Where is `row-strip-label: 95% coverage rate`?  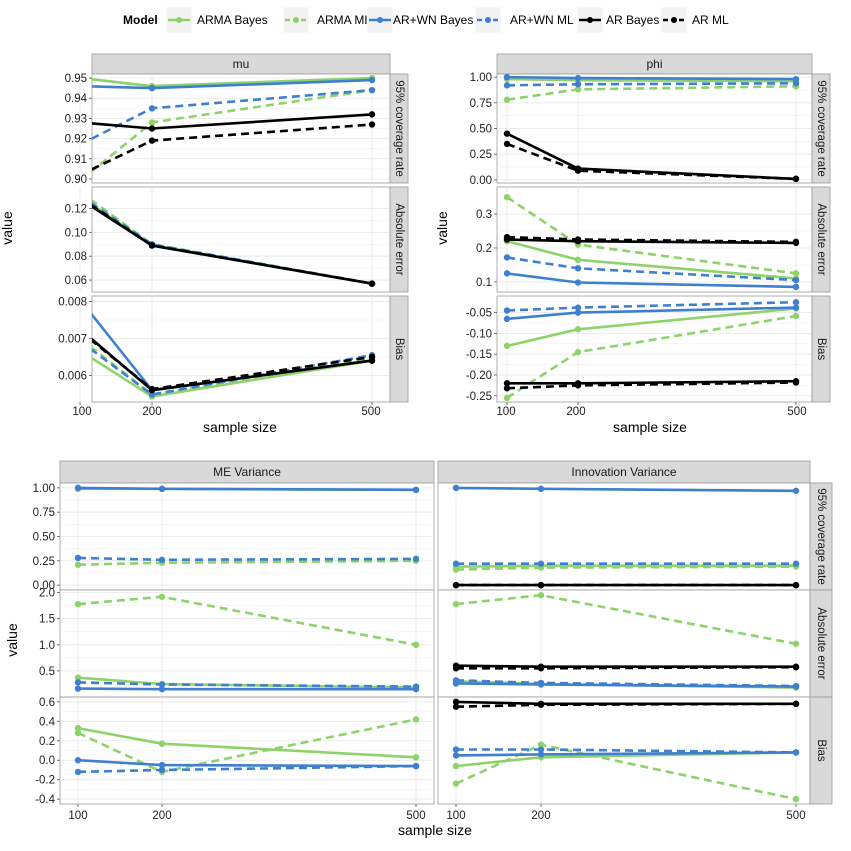 row-strip-label: 95% coverage rate is located at coordinates (821, 536).